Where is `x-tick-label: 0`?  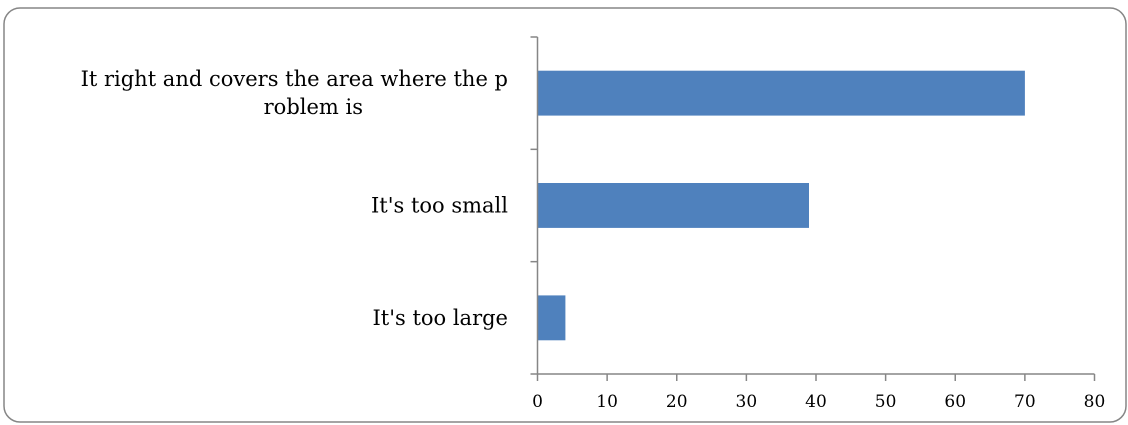
x-tick-label: 0 is located at coordinates (537, 402).